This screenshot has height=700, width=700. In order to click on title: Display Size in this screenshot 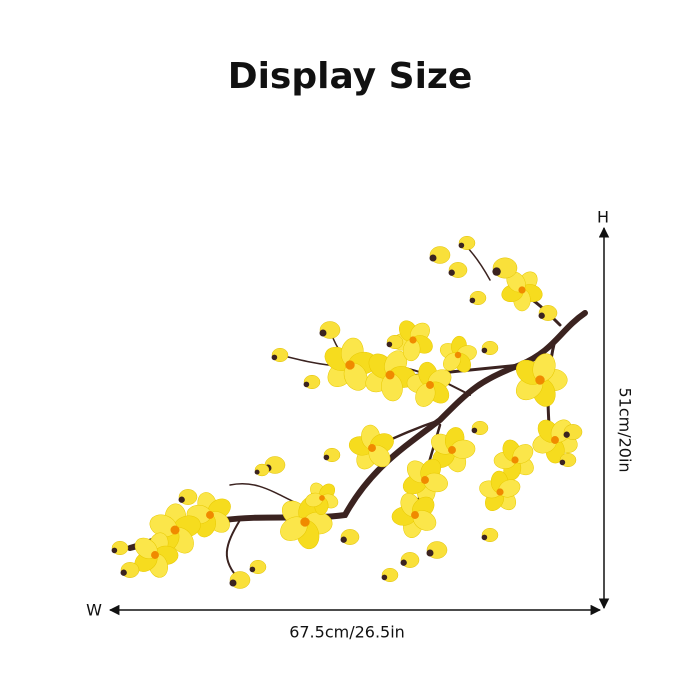, I will do `click(350, 76)`.